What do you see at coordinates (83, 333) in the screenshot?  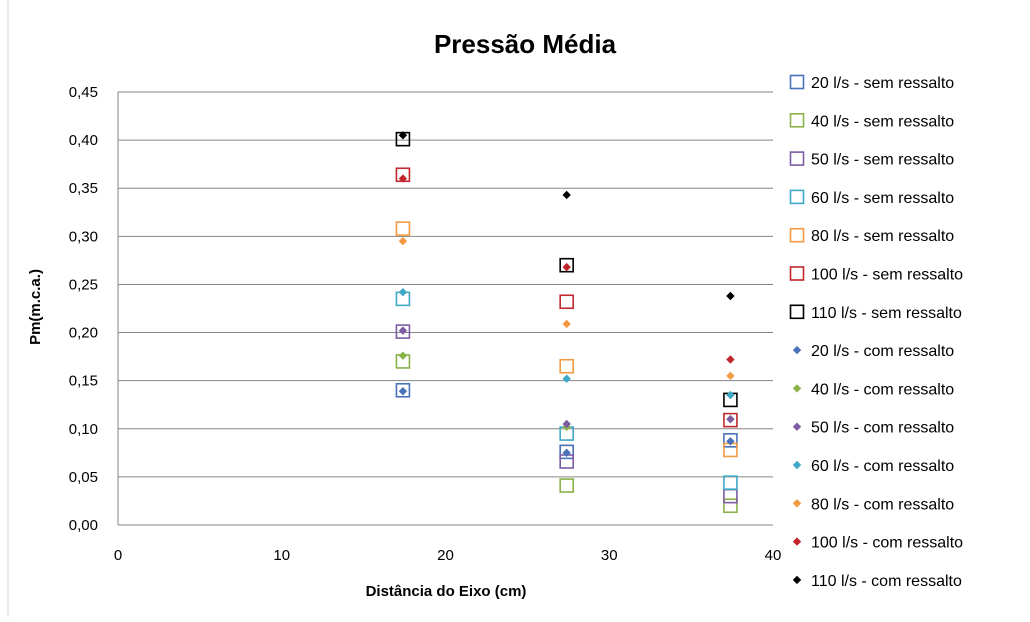 I see `y-tick-label: 0,20` at bounding box center [83, 333].